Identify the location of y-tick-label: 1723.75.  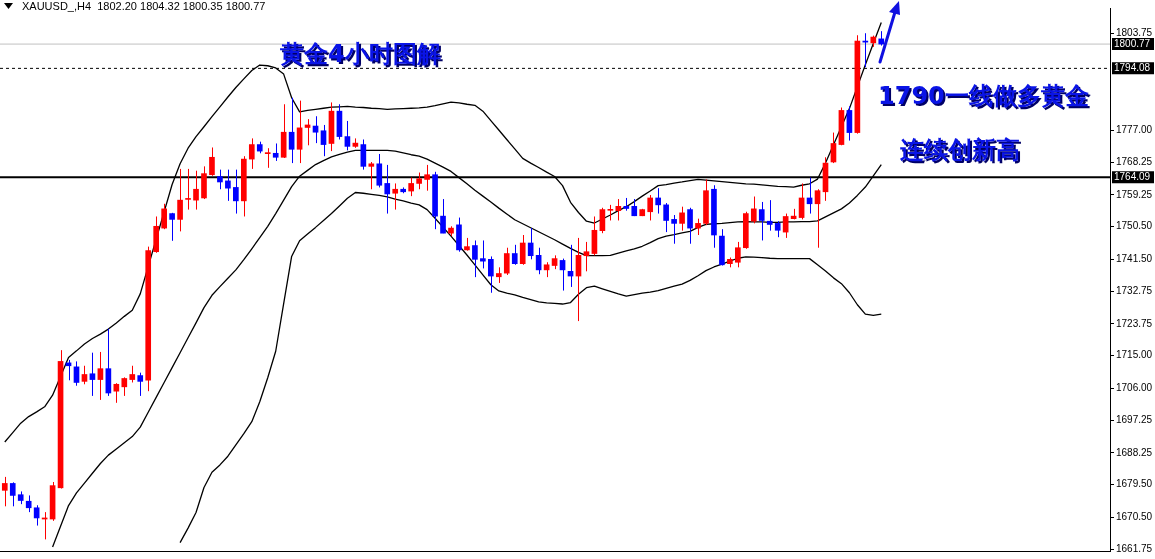
(1134, 323).